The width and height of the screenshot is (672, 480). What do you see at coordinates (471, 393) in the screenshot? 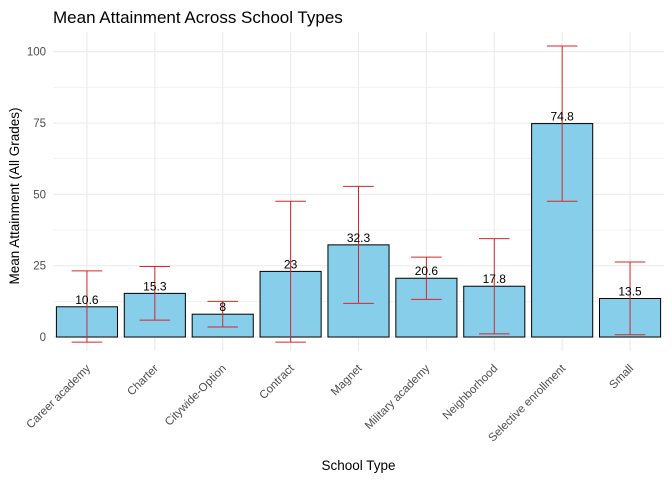
I see `x-tick-label: Neighborhood` at bounding box center [471, 393].